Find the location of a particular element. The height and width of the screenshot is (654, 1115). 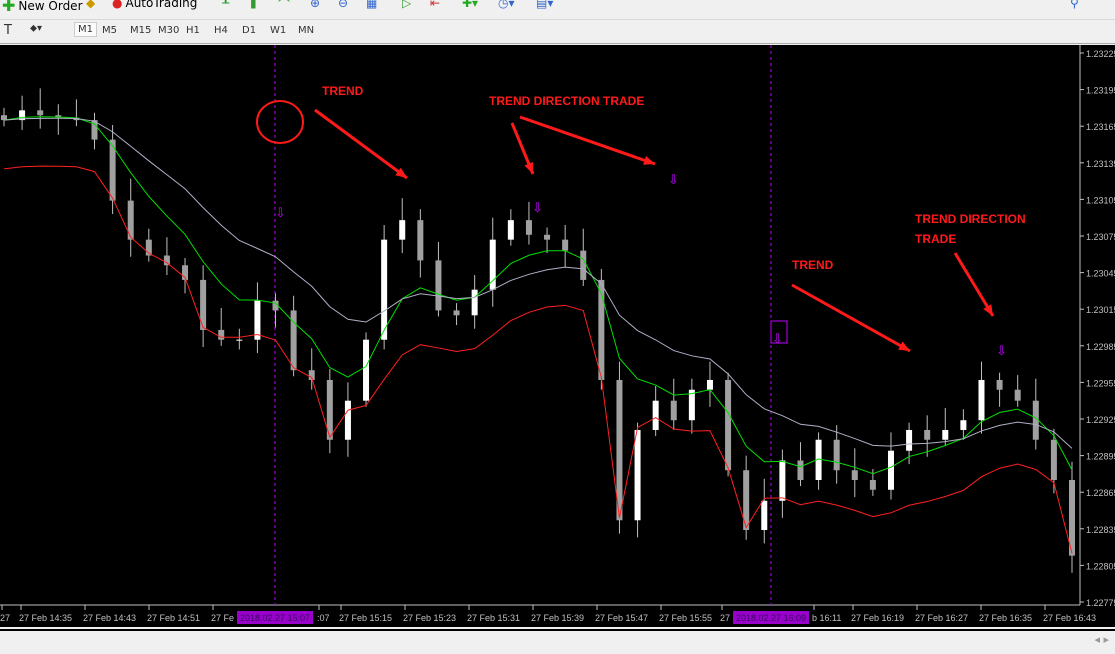

price-tick-label: 1.23165 is located at coordinates (1100, 127).